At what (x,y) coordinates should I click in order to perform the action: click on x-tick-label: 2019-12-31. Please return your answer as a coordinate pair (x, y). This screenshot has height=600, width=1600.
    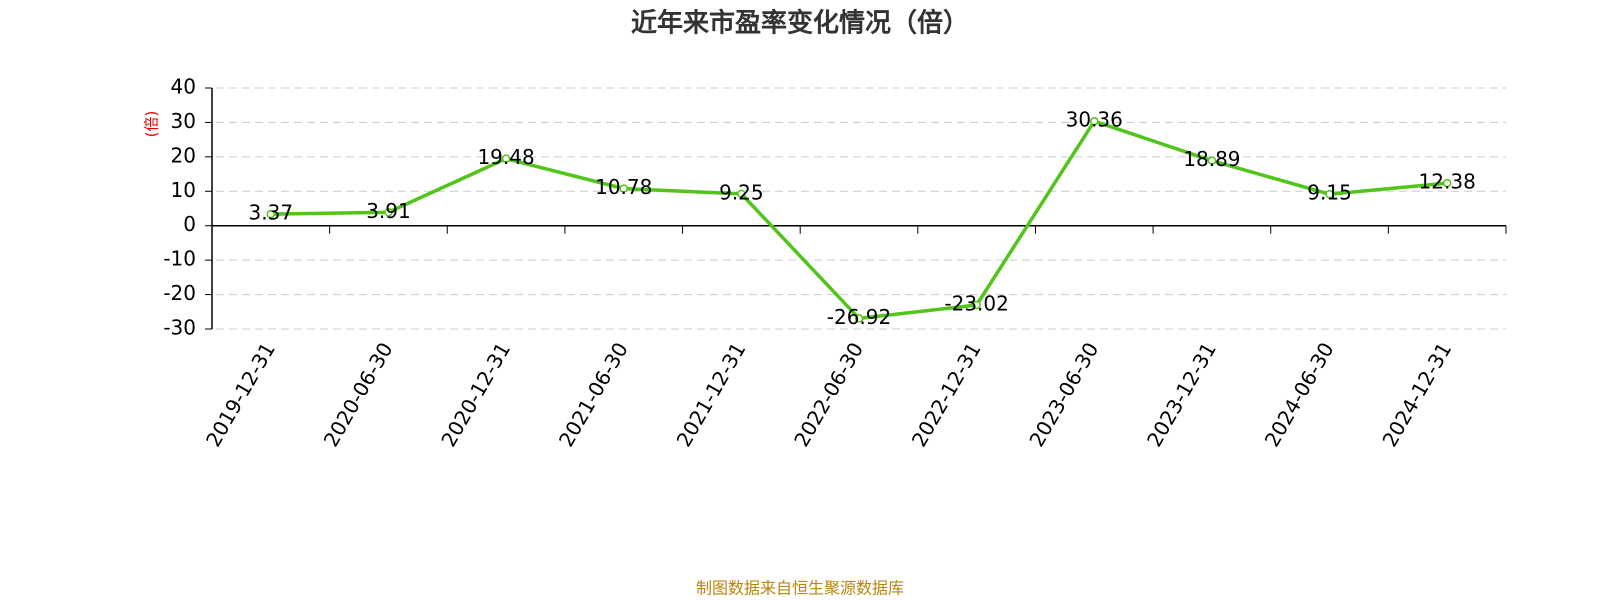
    Looking at the image, I should click on (240, 394).